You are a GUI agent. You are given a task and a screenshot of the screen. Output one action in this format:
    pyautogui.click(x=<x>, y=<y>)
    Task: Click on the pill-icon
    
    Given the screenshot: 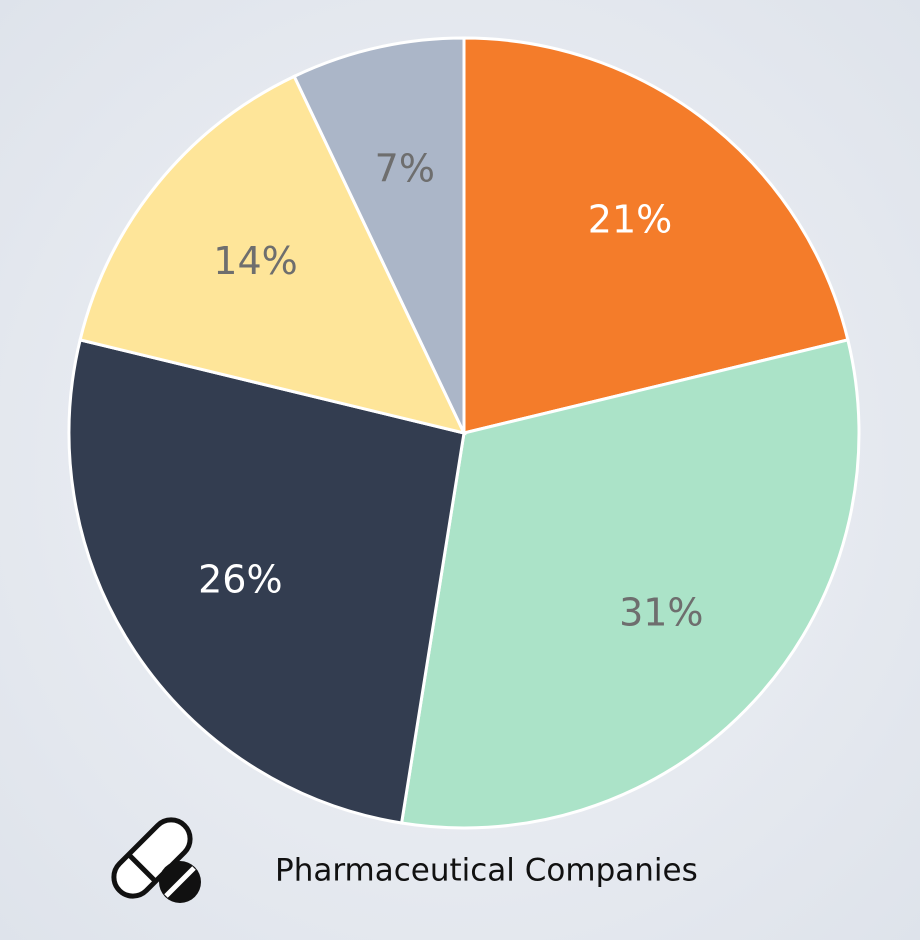 What is the action you would take?
    pyautogui.click(x=156, y=860)
    